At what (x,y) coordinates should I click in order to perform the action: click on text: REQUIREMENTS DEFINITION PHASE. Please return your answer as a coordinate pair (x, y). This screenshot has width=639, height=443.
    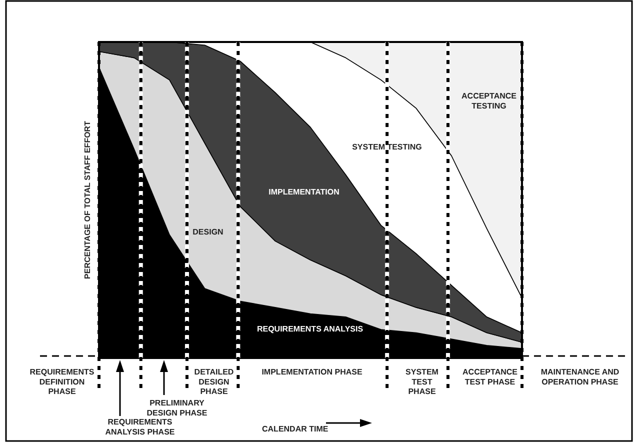
    Looking at the image, I should click on (62, 382).